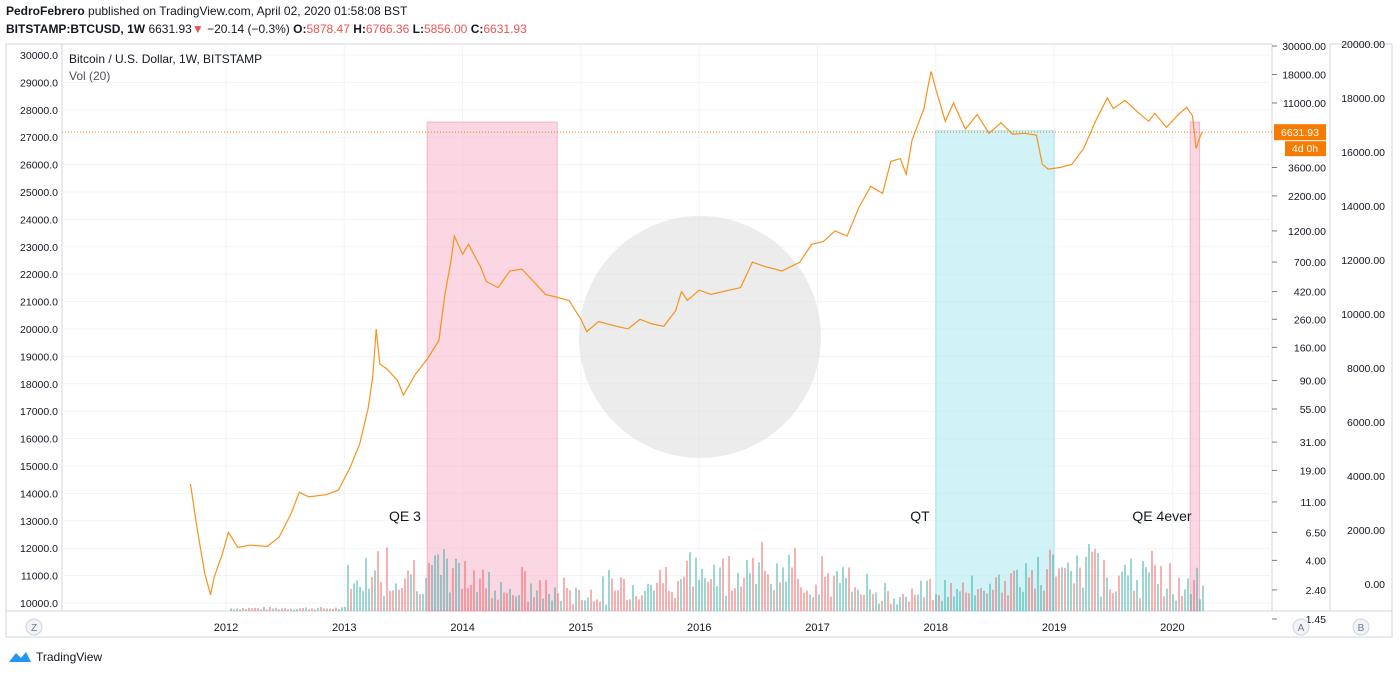  What do you see at coordinates (995, 371) in the screenshot?
I see `band-qt` at bounding box center [995, 371].